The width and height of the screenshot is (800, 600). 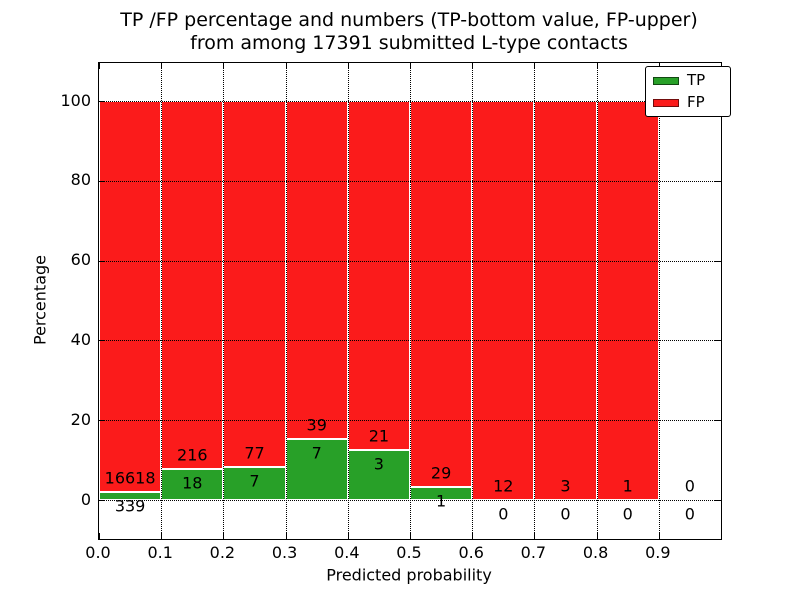 I want to click on y-tick-label: 20, so click(x=80, y=419).